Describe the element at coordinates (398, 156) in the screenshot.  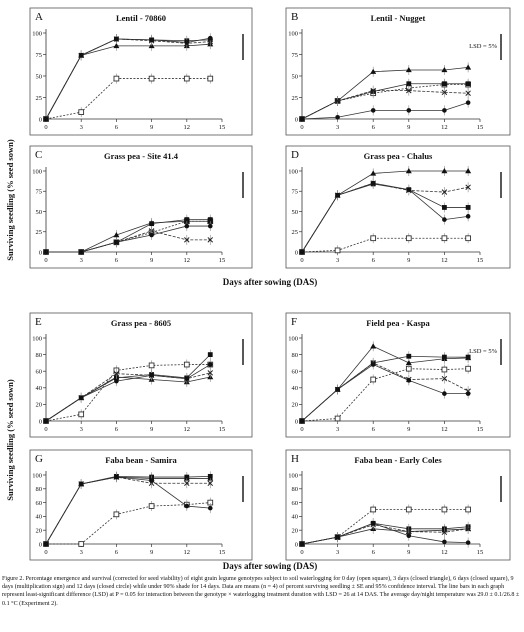
I see `panel-title: Grass pea - Chalus` at that location.